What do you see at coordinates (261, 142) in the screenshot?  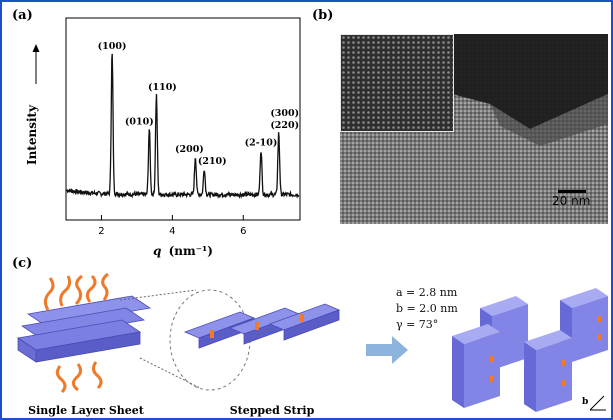 I see `peak-label-5: (2-10)` at bounding box center [261, 142].